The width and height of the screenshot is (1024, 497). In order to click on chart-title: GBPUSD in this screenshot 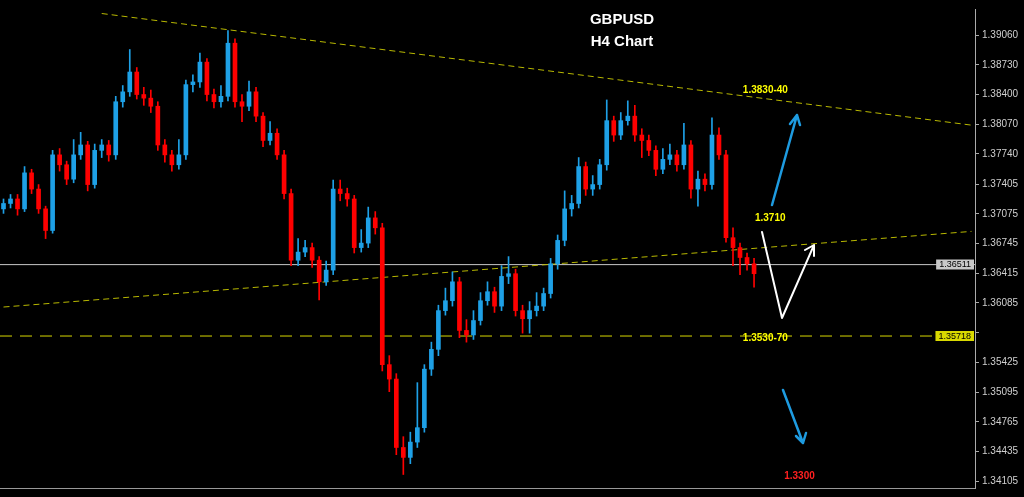, I will do `click(622, 19)`.